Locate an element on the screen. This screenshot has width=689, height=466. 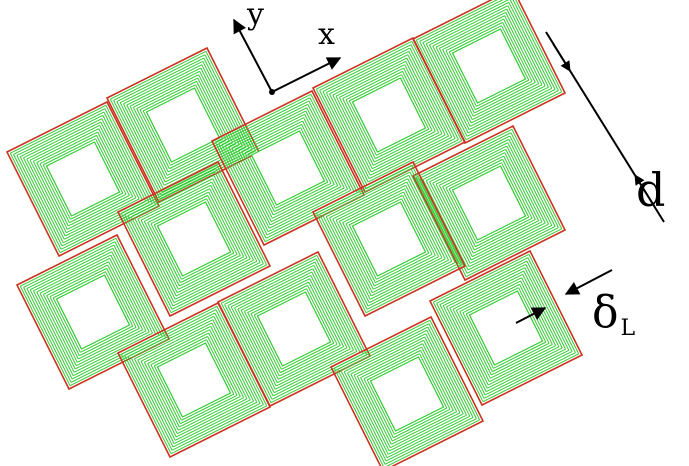
x-axis-label: x is located at coordinates (326, 34).